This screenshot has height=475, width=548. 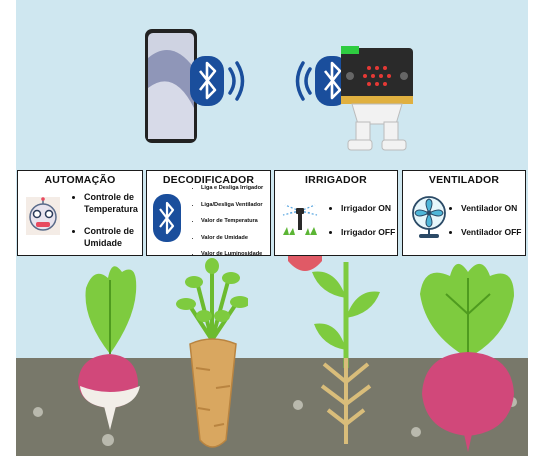 I want to click on list-item: Valor de Temperatura, so click(x=237, y=221).